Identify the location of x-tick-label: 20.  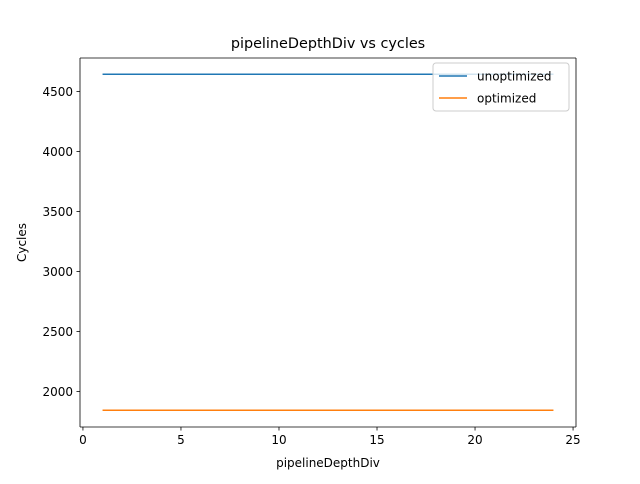
(474, 440).